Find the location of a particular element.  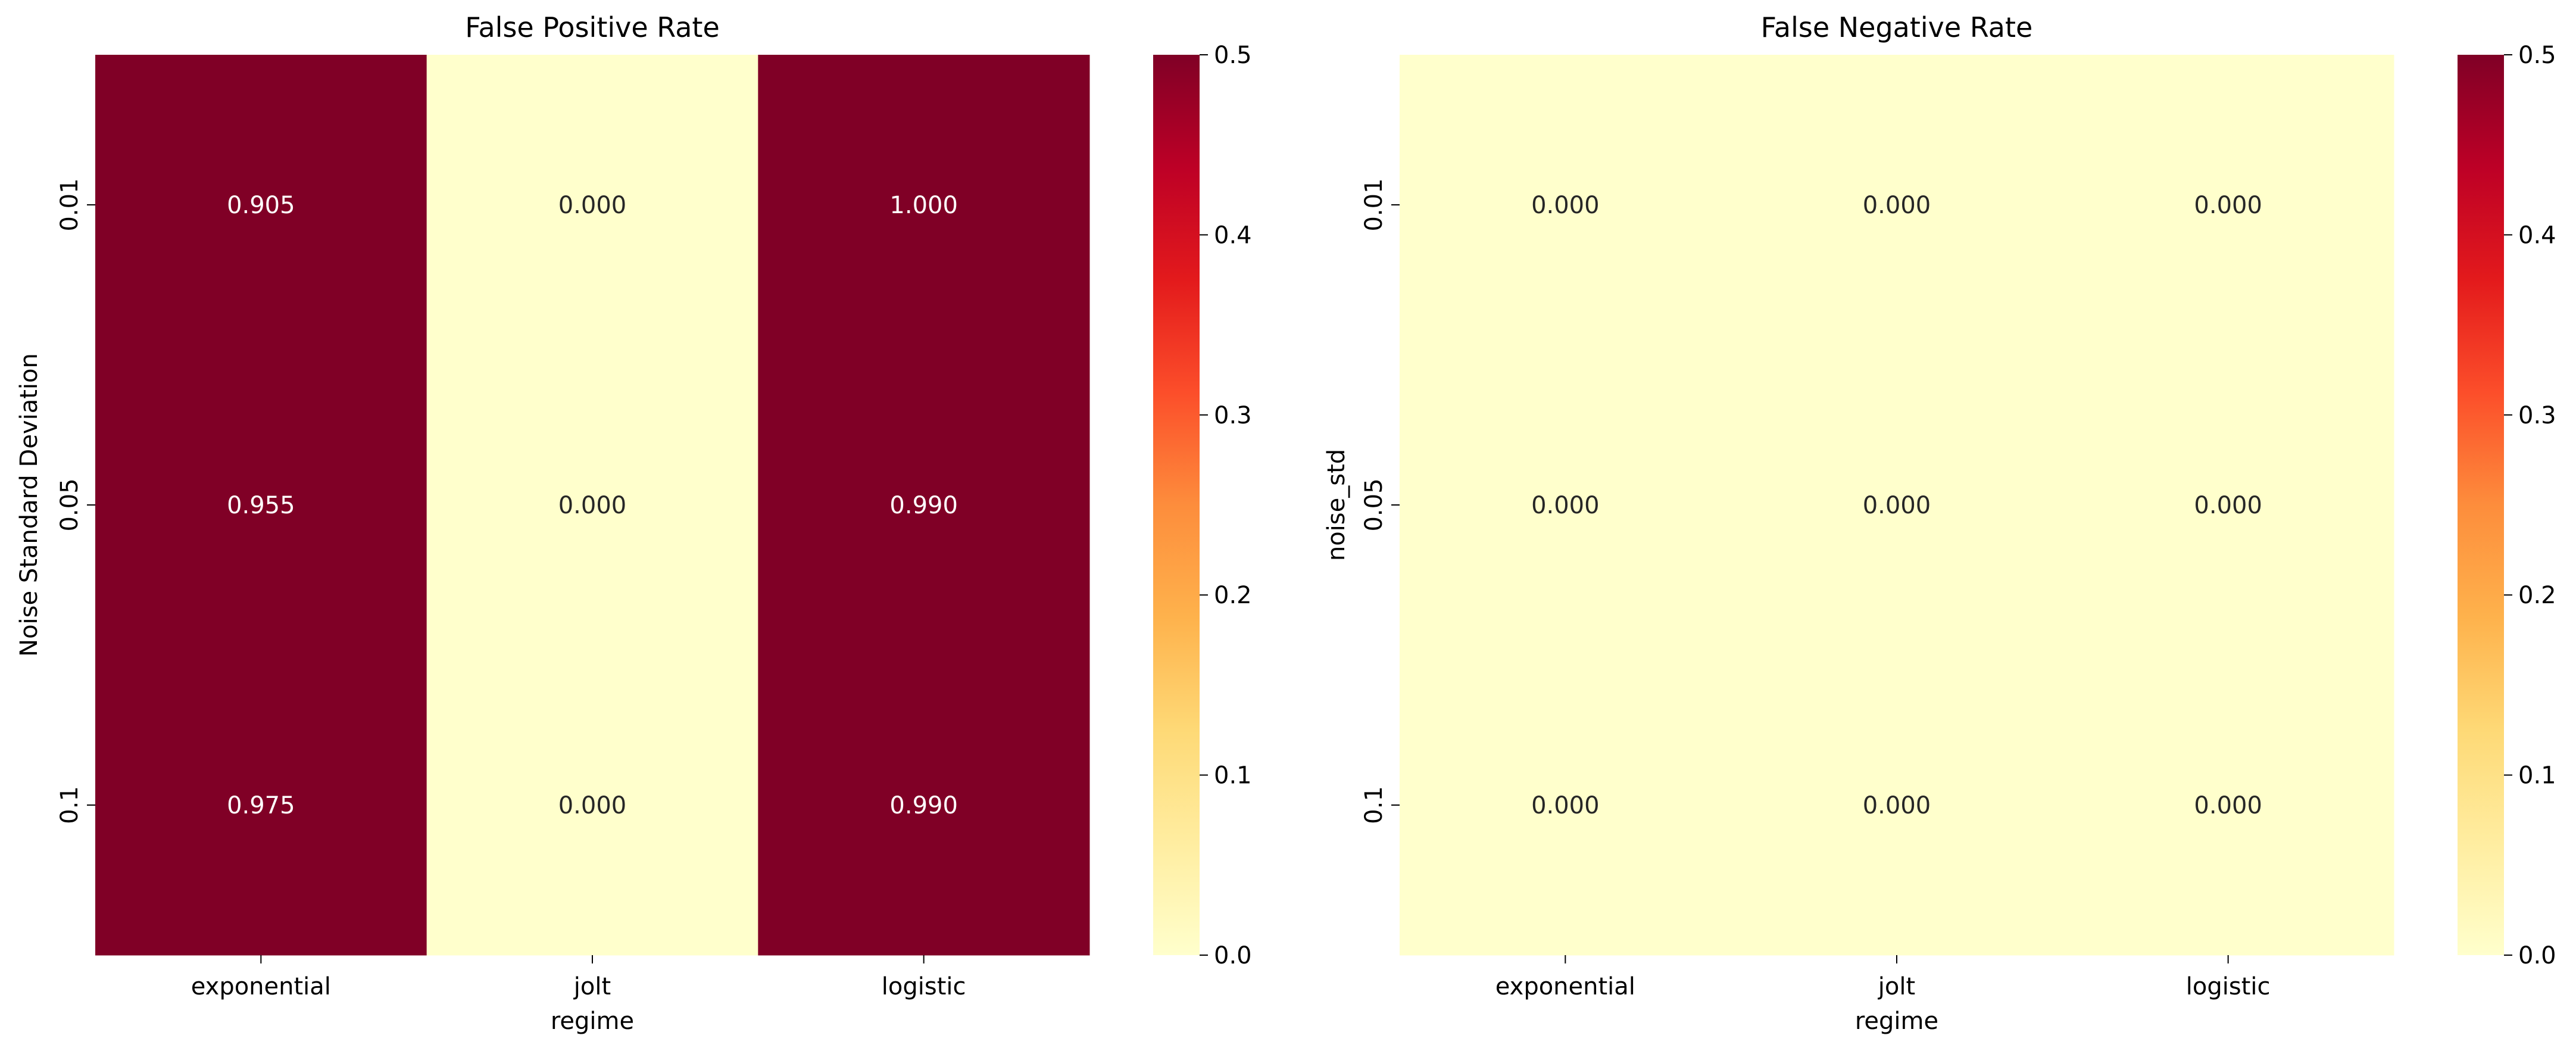

chart-title: False Negative Rate is located at coordinates (1897, 27).